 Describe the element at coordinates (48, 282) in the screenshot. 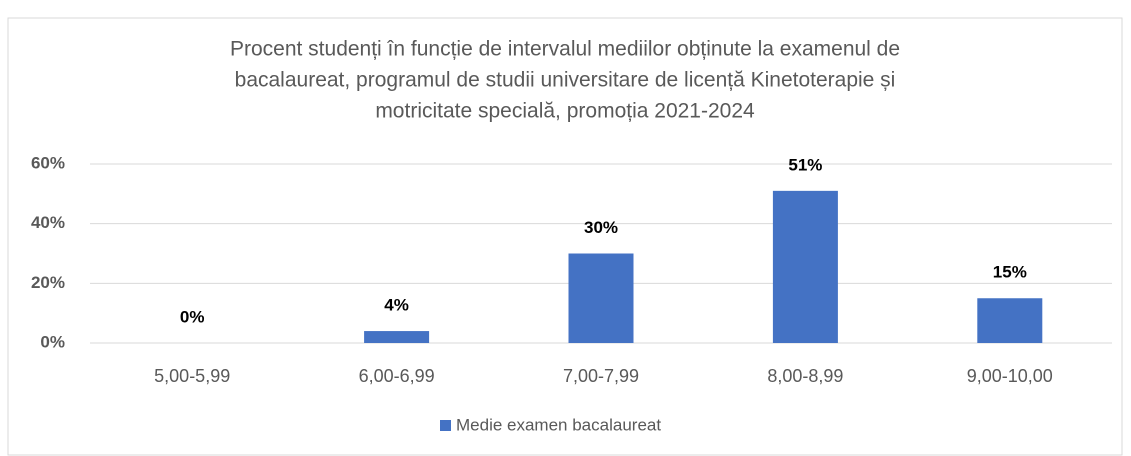

I see `y-tick-label: 20%` at that location.